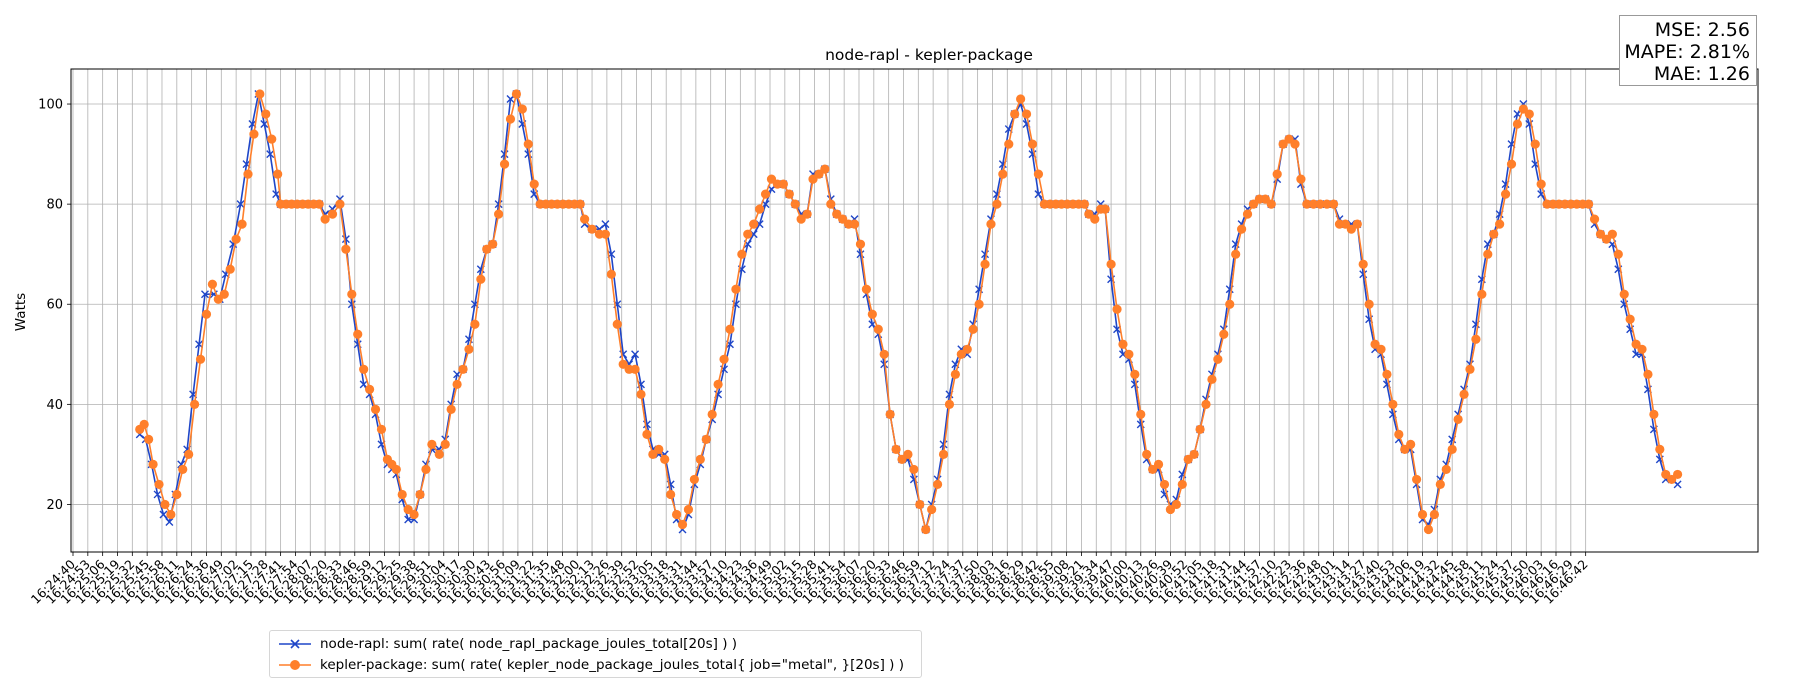  I want to click on y-tick-label: 80, so click(54, 205).